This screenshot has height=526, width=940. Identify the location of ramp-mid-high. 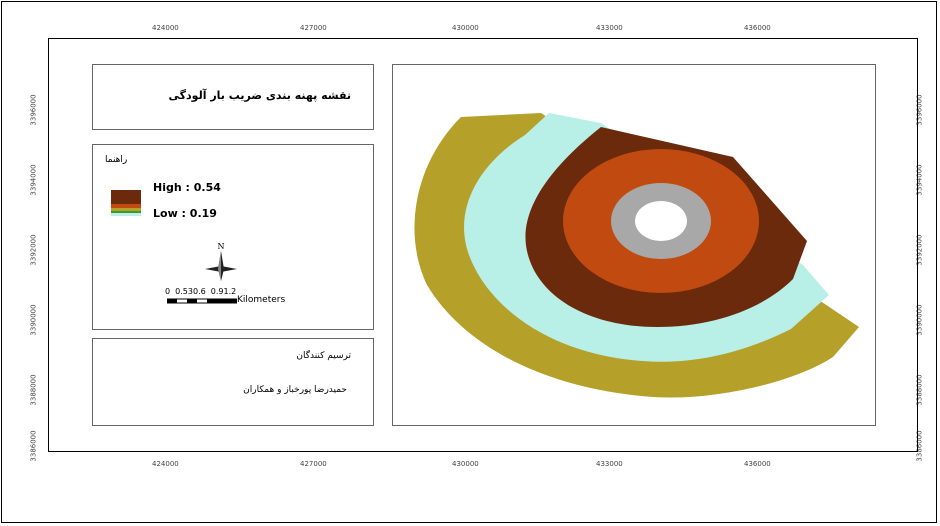
(126, 206).